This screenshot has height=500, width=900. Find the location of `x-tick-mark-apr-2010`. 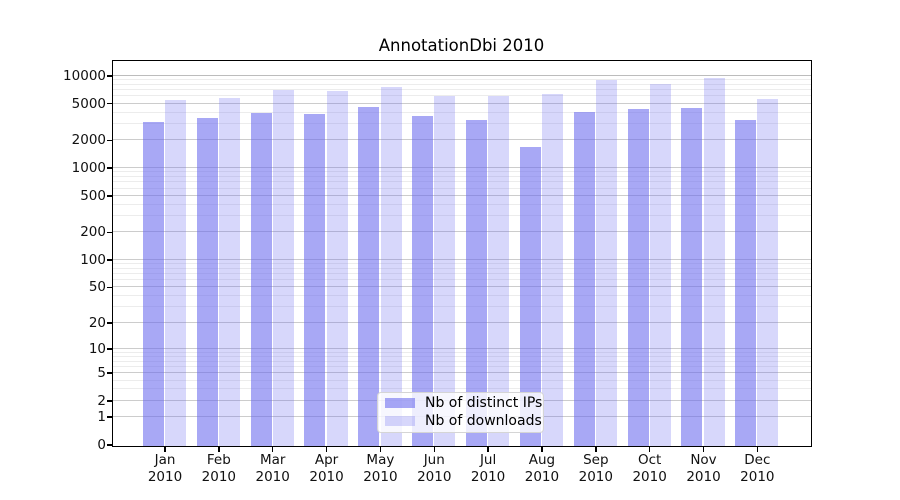

x-tick-mark-apr-2010 is located at coordinates (326, 449).